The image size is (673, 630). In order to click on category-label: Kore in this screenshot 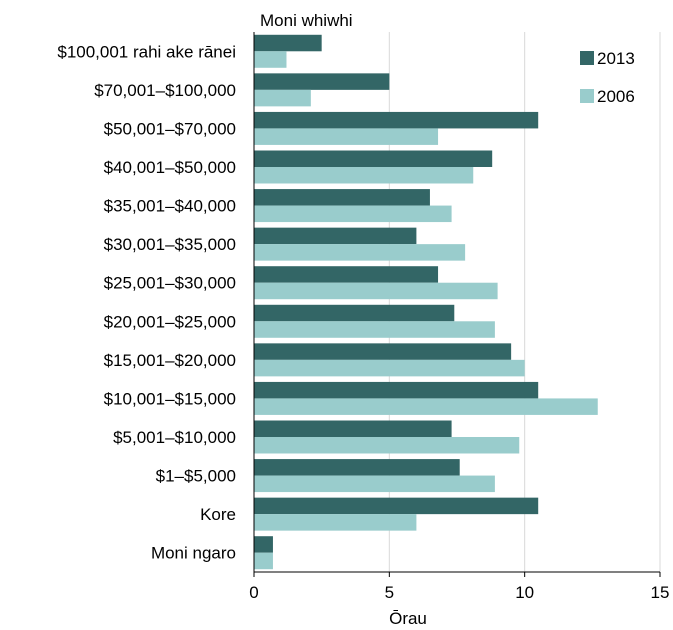, I will do `click(218, 514)`.